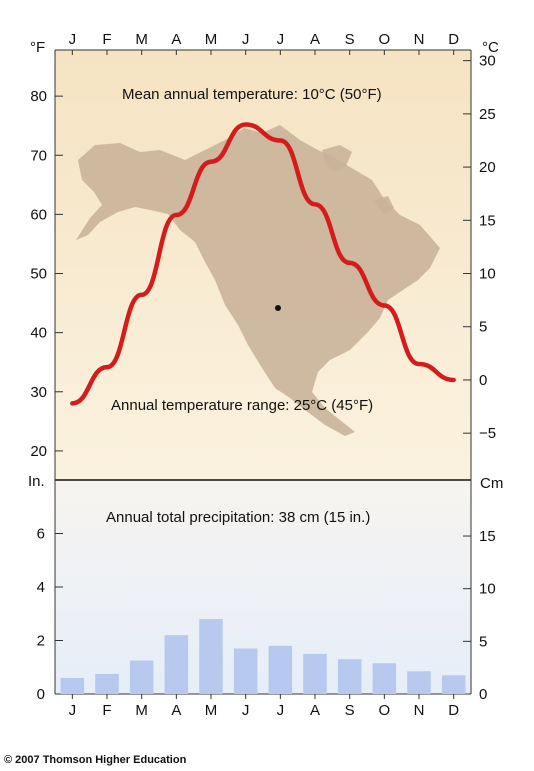 Image resolution: width=534 pixels, height=771 pixels. What do you see at coordinates (487, 61) in the screenshot?
I see `celsius-tick-label: 30` at bounding box center [487, 61].